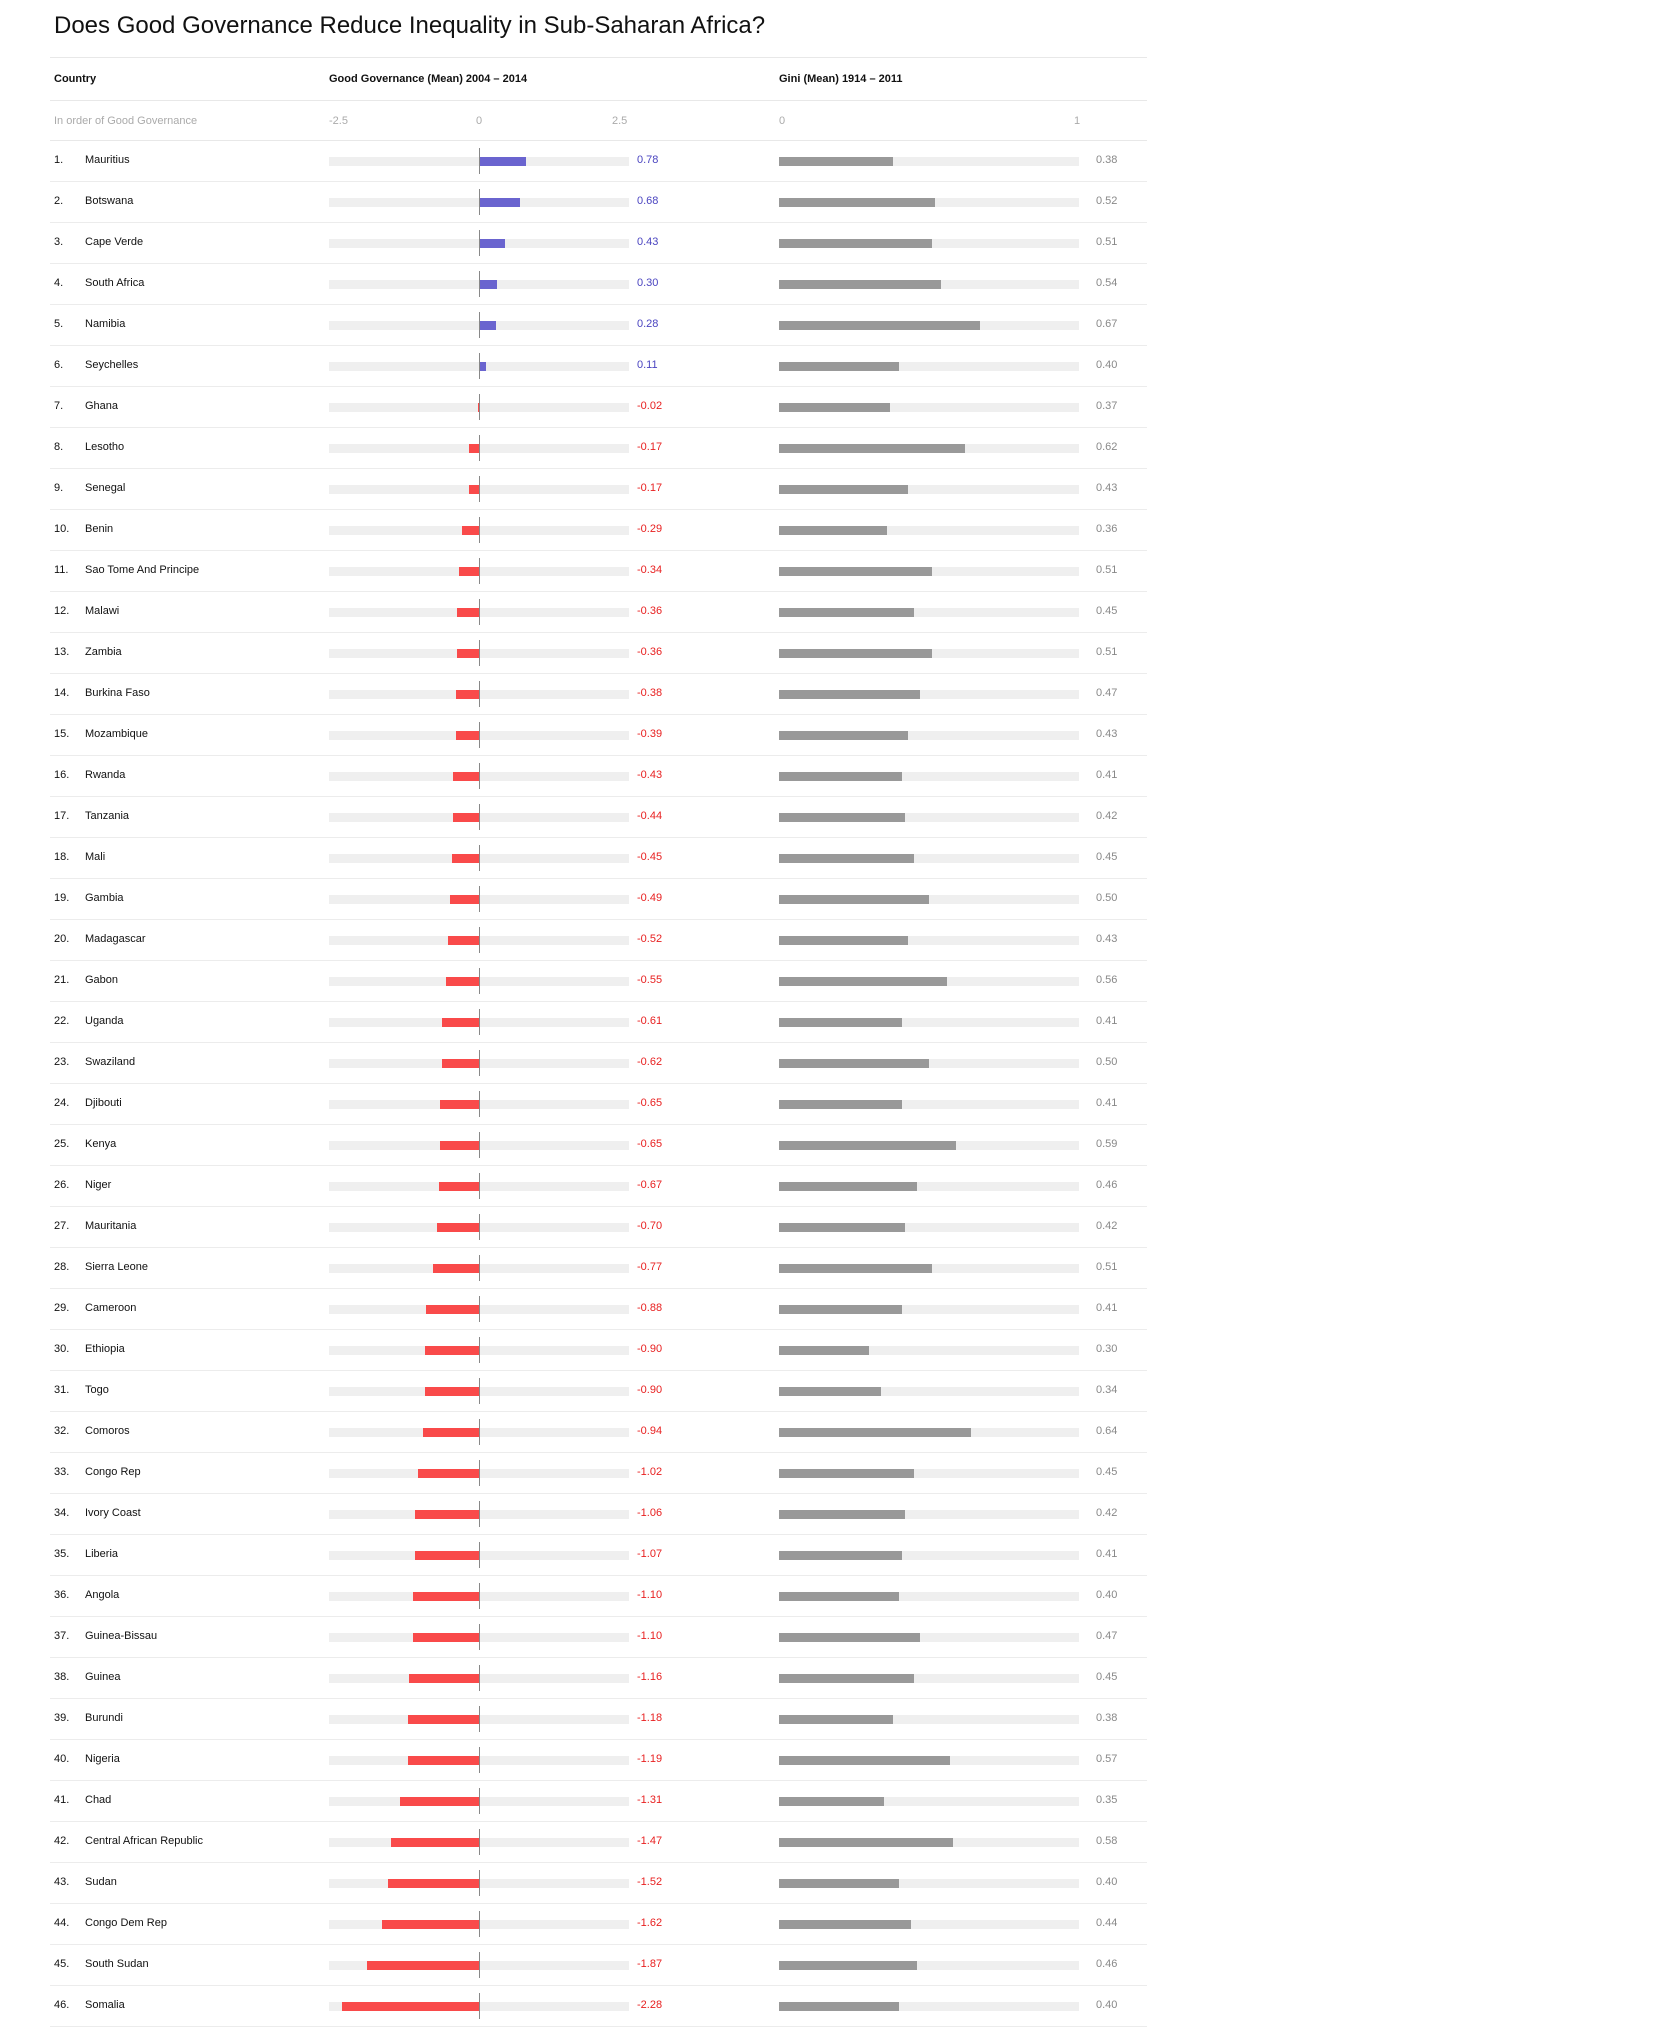 This screenshot has height=2027, width=1680. I want to click on rank-label: 44., so click(62, 1923).